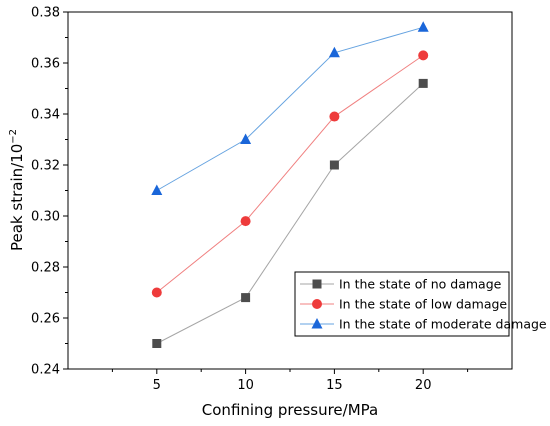 The image size is (550, 426). I want to click on x-tick-label: 10, so click(245, 385).